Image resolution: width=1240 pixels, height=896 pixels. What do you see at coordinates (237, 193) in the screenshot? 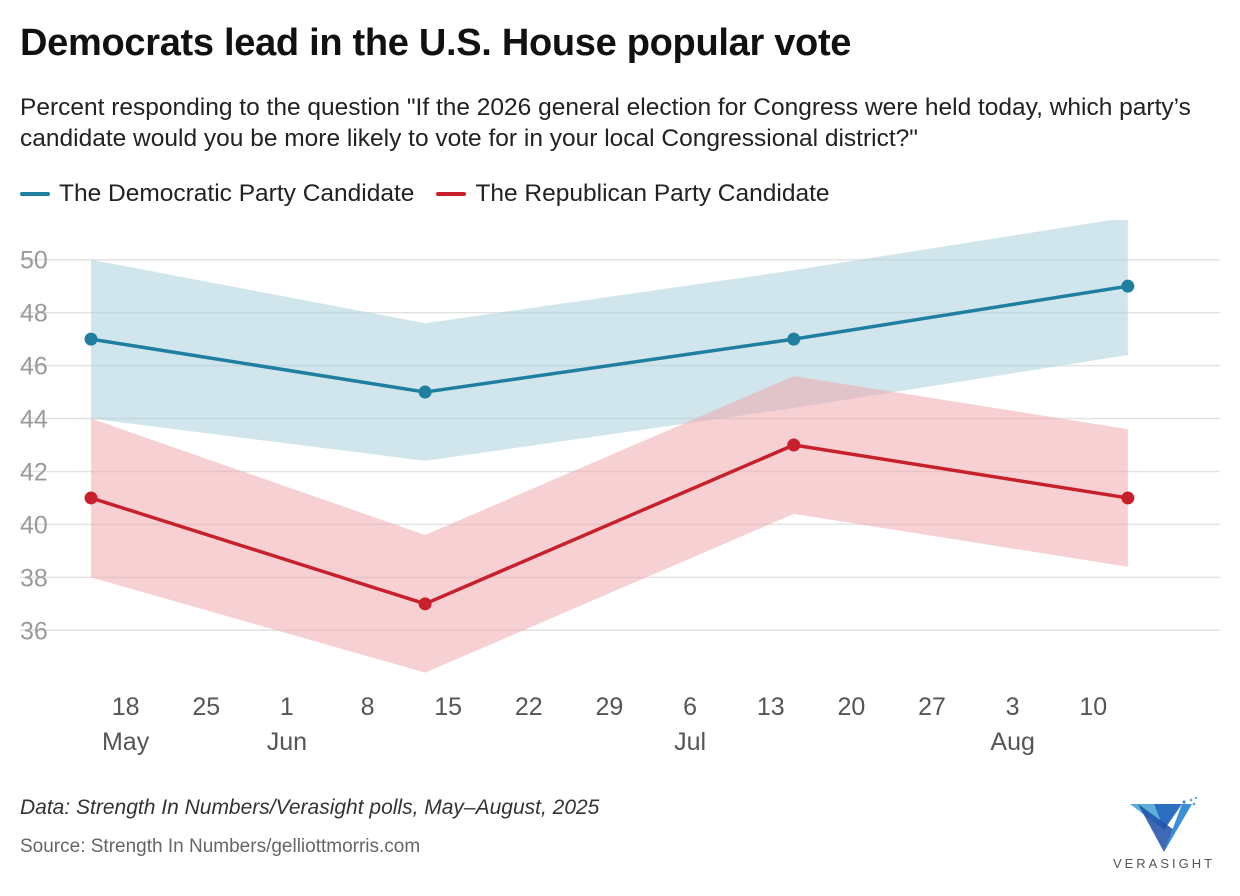
I see `legend-label-democratic: The Democratic Party Candidate` at bounding box center [237, 193].